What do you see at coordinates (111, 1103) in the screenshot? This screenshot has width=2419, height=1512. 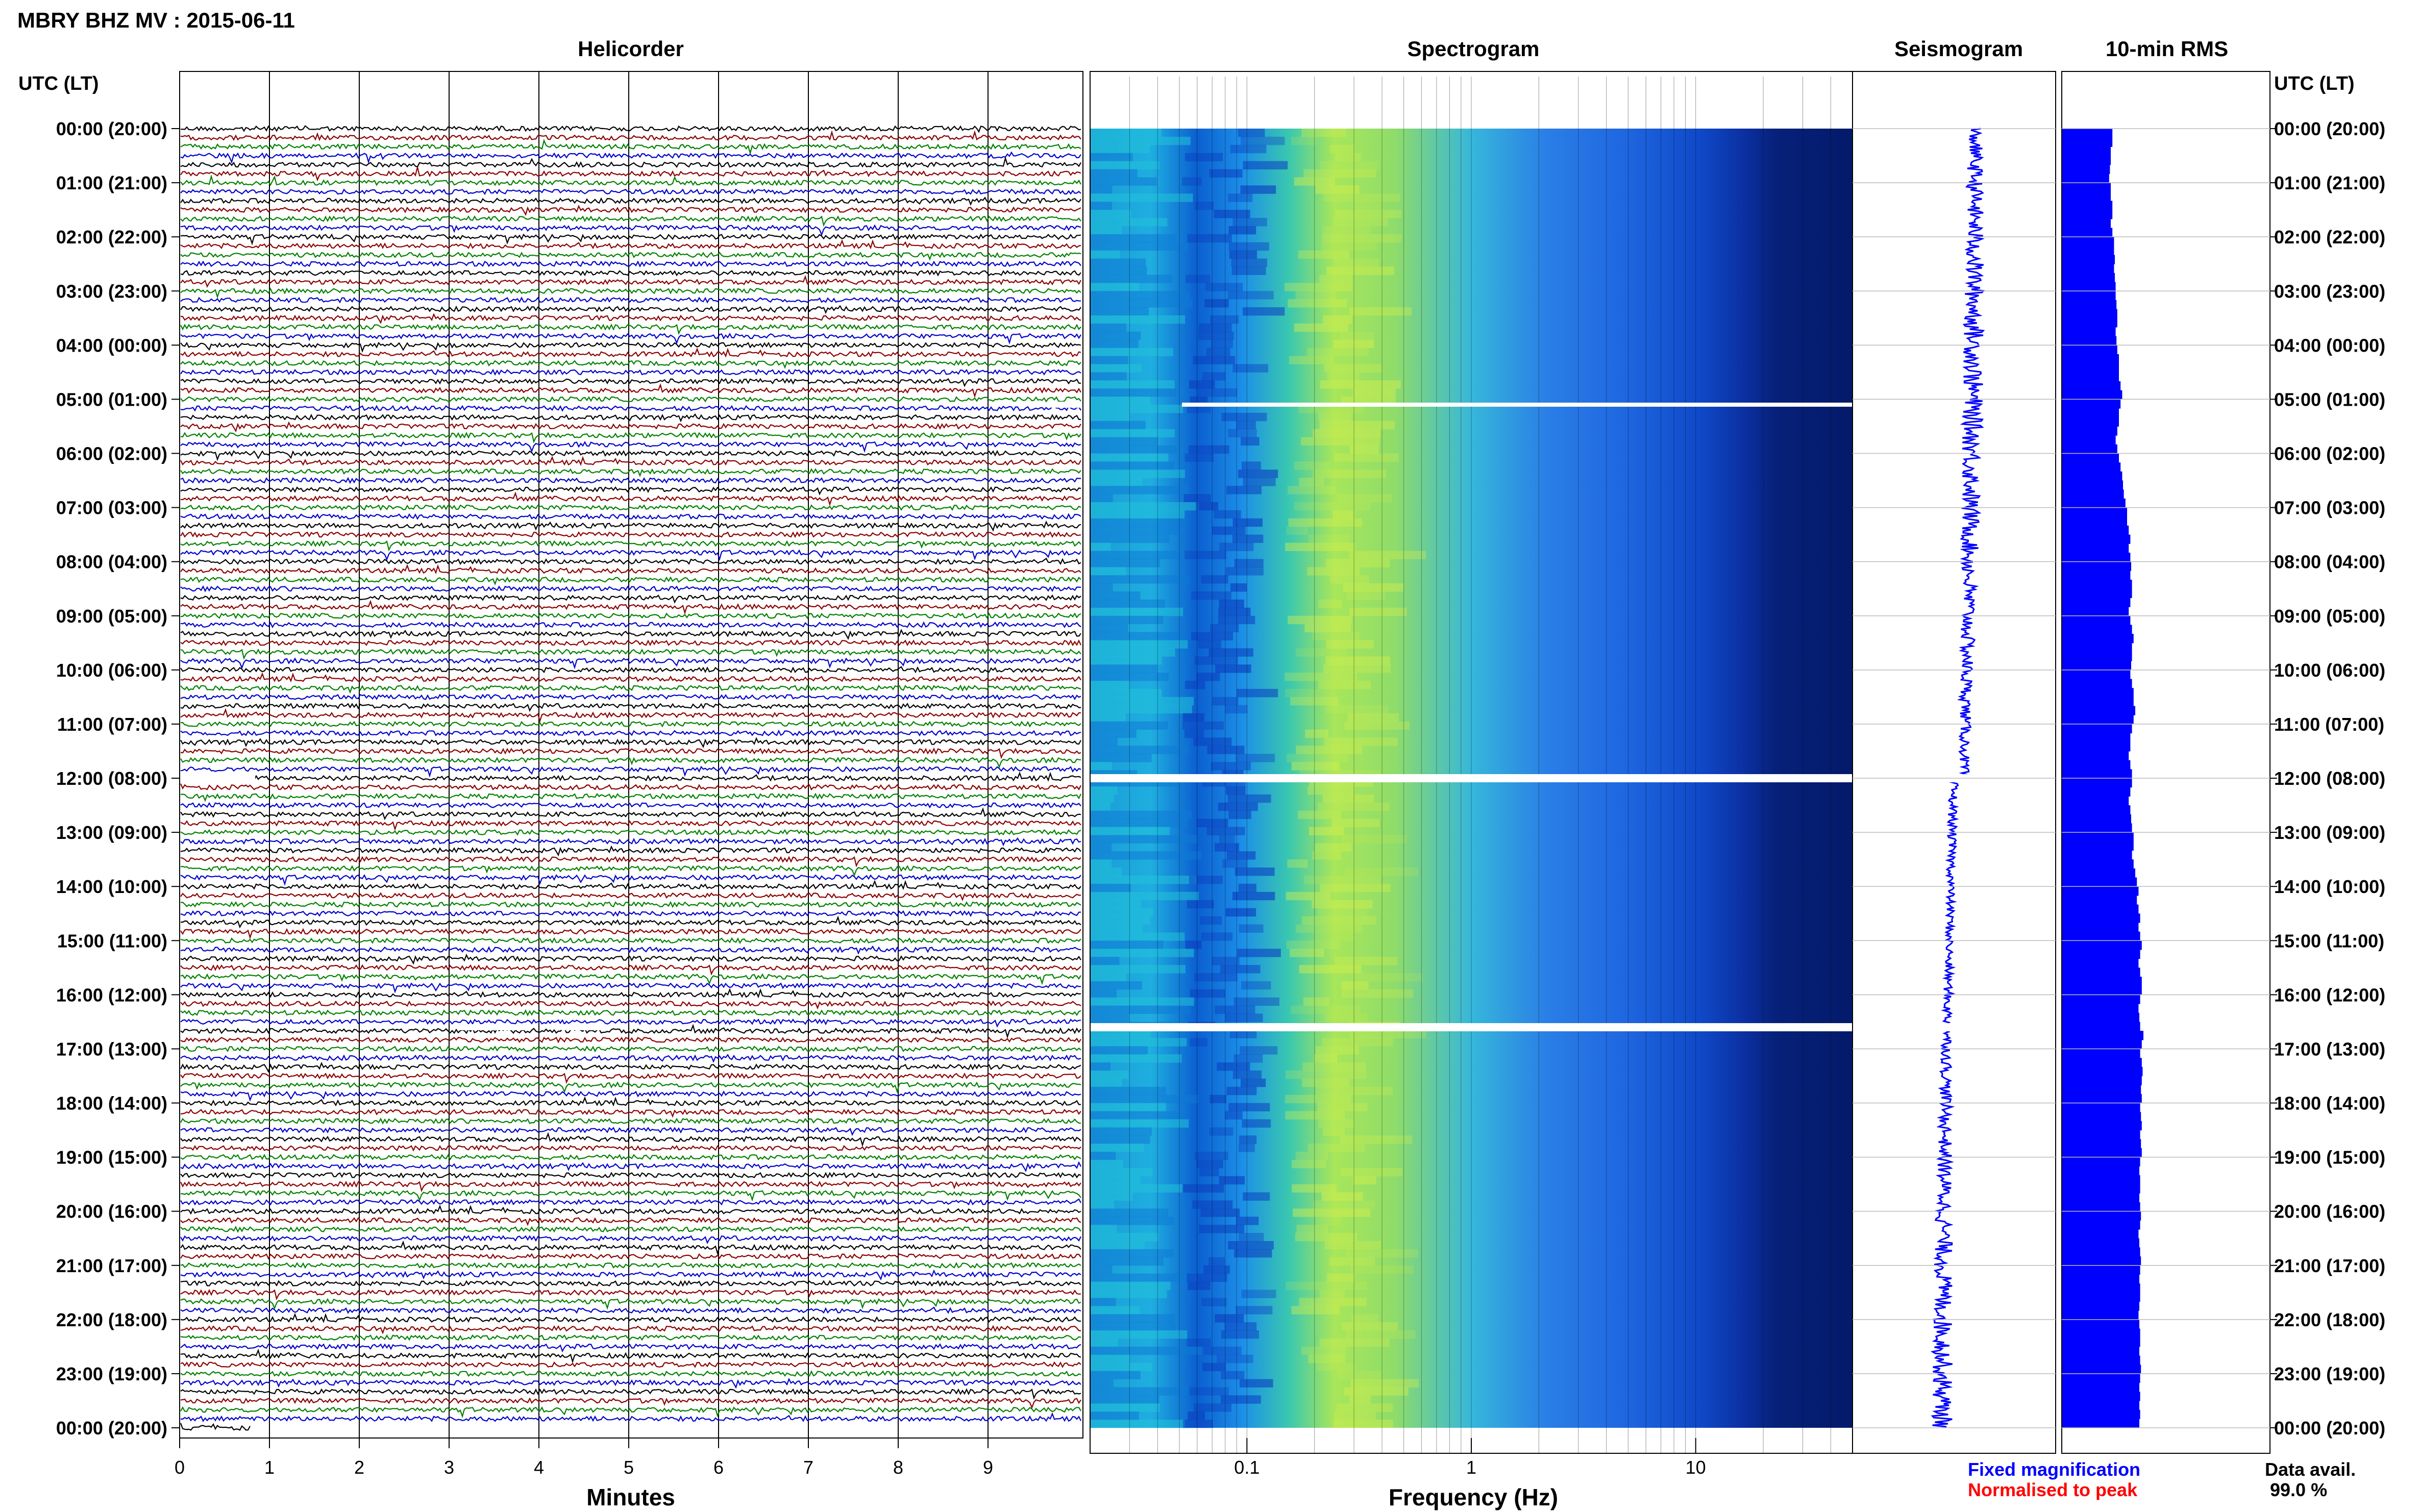 I see `time-tick-label-left: 18:00 (14:00)` at bounding box center [111, 1103].